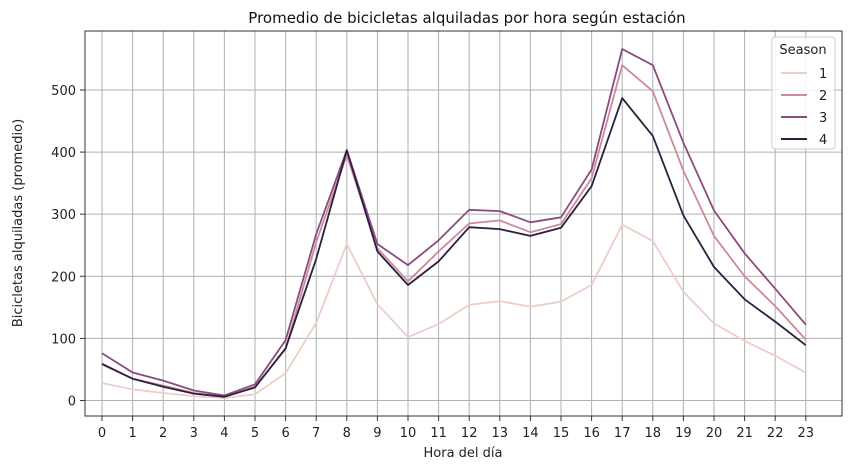  What do you see at coordinates (823, 118) in the screenshot?
I see `legend-entry: 3` at bounding box center [823, 118].